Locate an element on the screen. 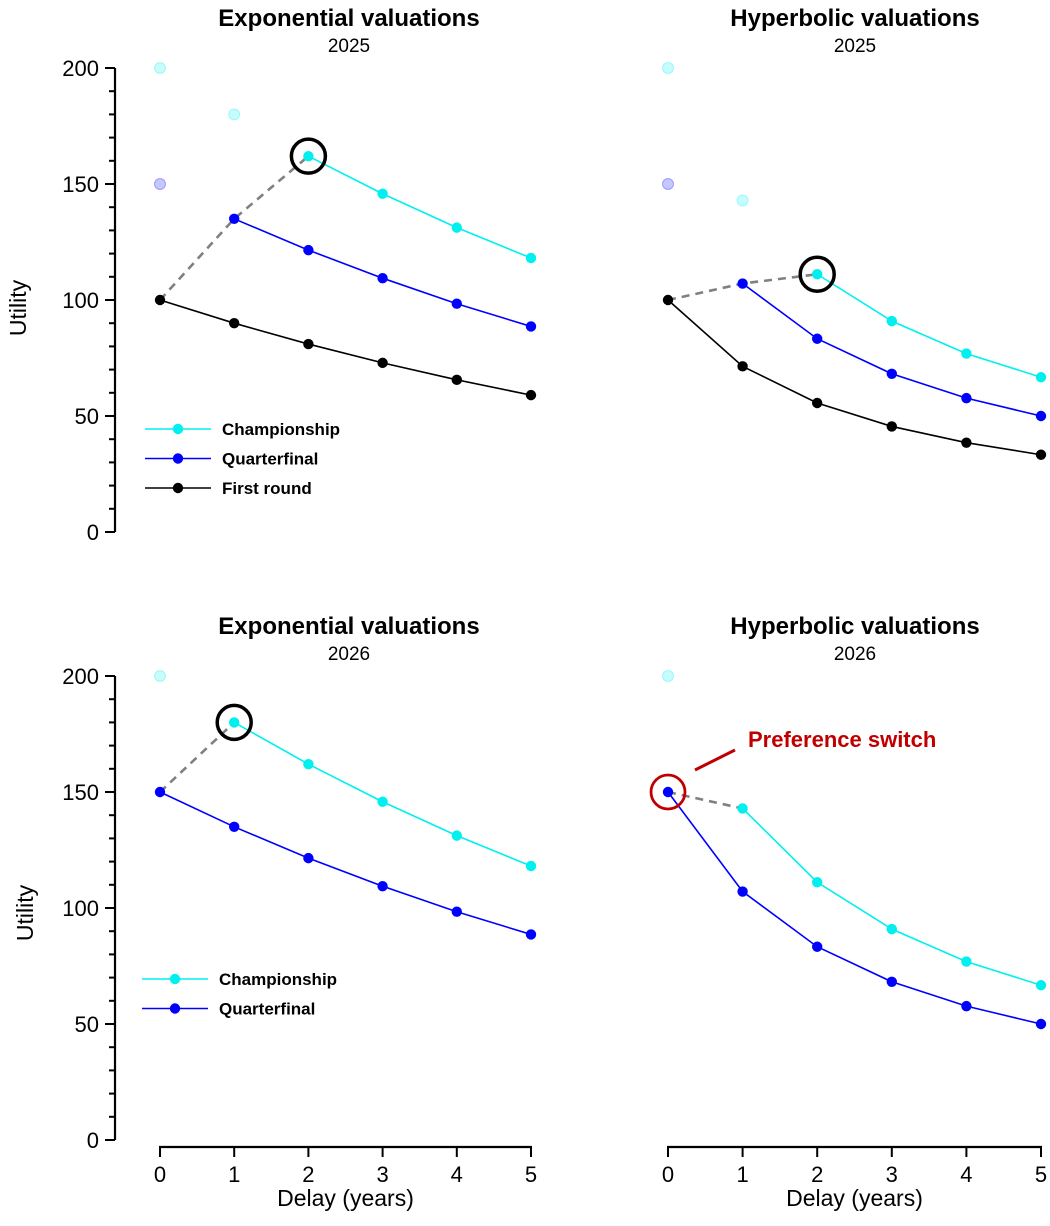  y-tick-label: 50 is located at coordinates (87, 1024).